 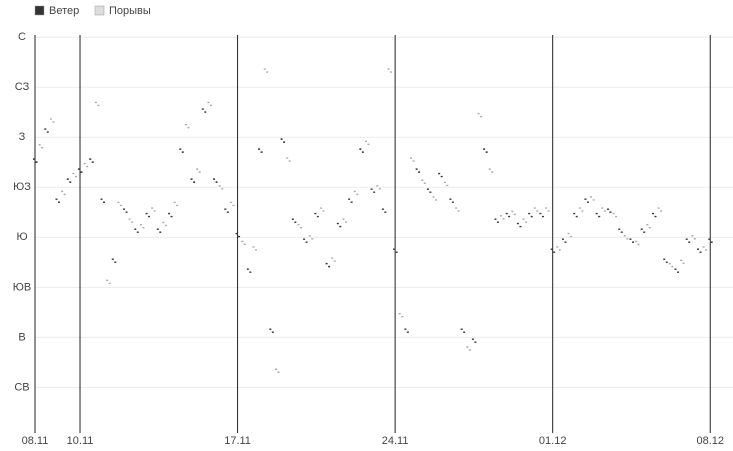 I want to click on y-tick-label: С, so click(x=22, y=37).